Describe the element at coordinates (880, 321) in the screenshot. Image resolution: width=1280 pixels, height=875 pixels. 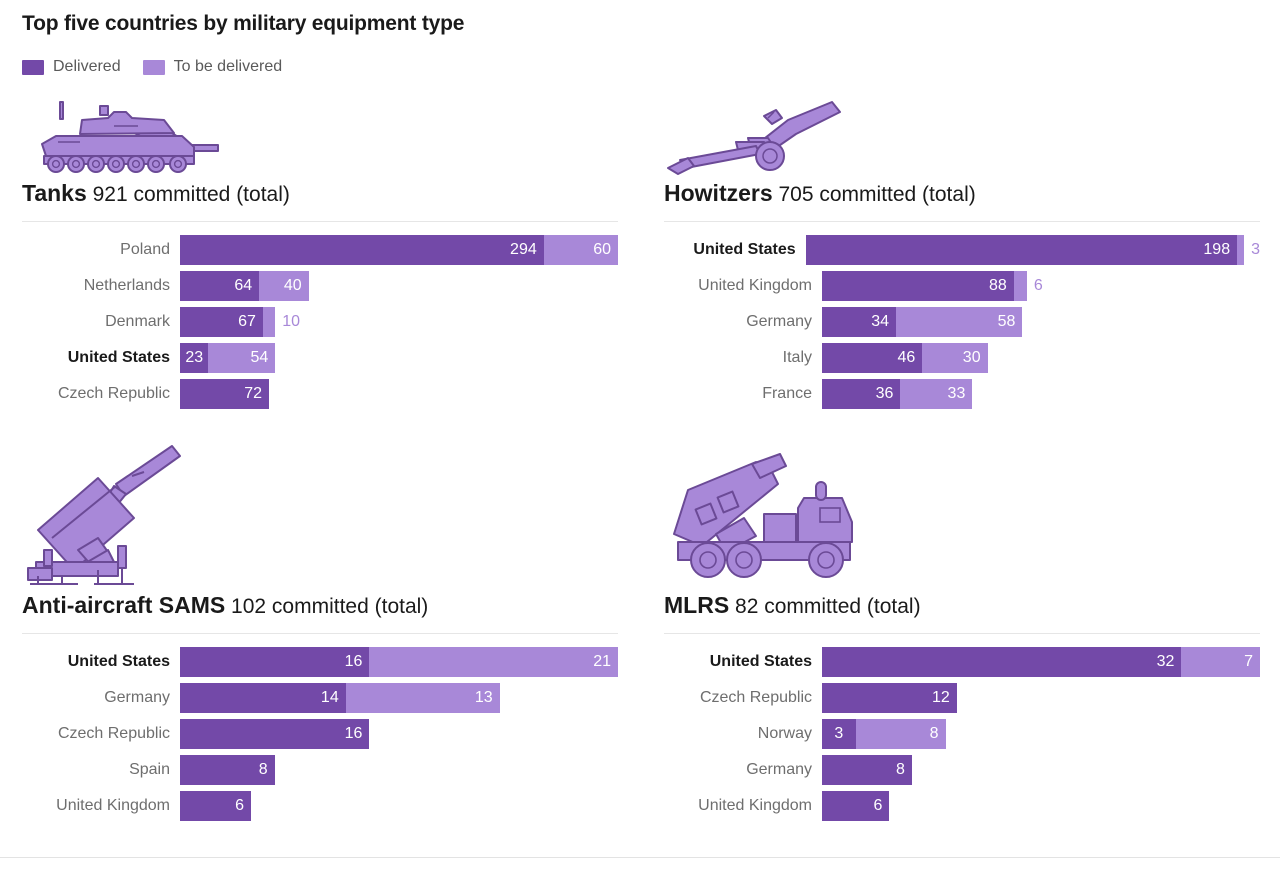
I see `bar-value-delivered: 34` at that location.